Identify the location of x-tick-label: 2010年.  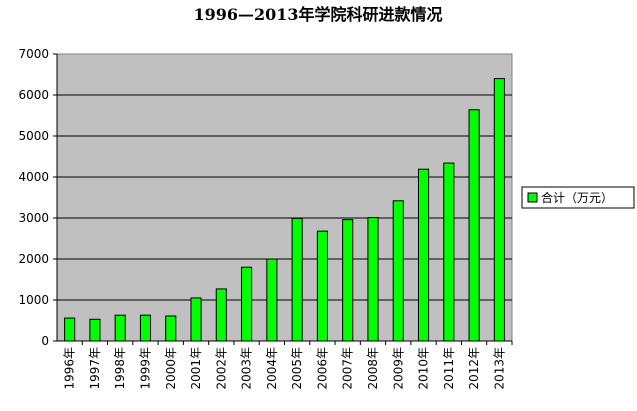
(424, 368).